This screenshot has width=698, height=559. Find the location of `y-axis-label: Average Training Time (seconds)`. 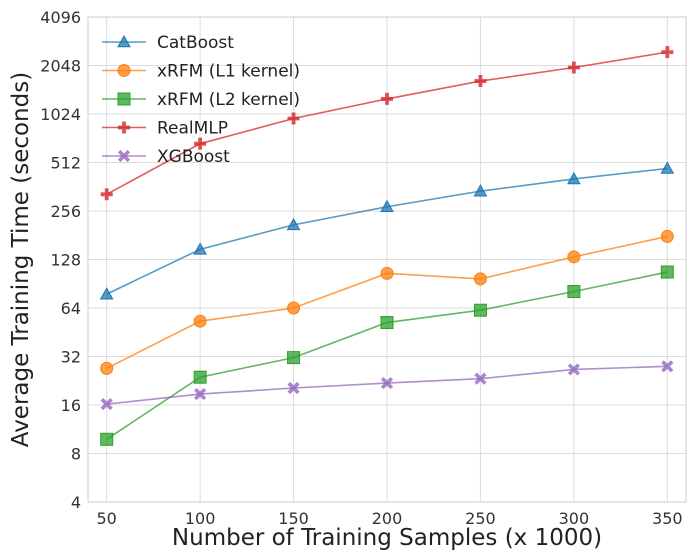

y-axis-label: Average Training Time (seconds) is located at coordinates (21, 259).